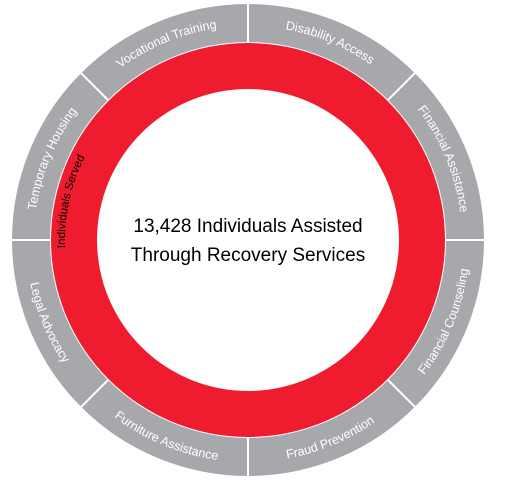 The width and height of the screenshot is (506, 480). I want to click on center-title-line-2: Through Recovery Services, so click(248, 255).